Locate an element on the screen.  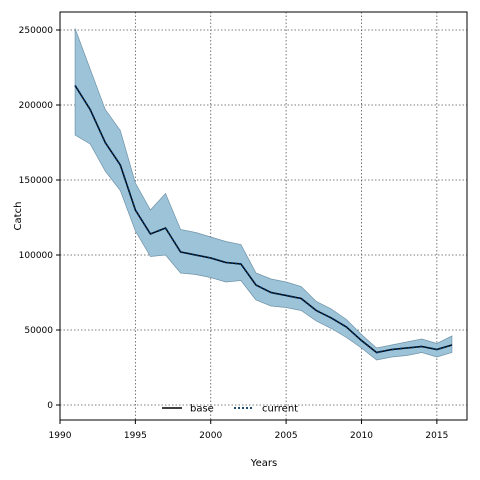
y-tick-label: 250000 is located at coordinates (36, 31).